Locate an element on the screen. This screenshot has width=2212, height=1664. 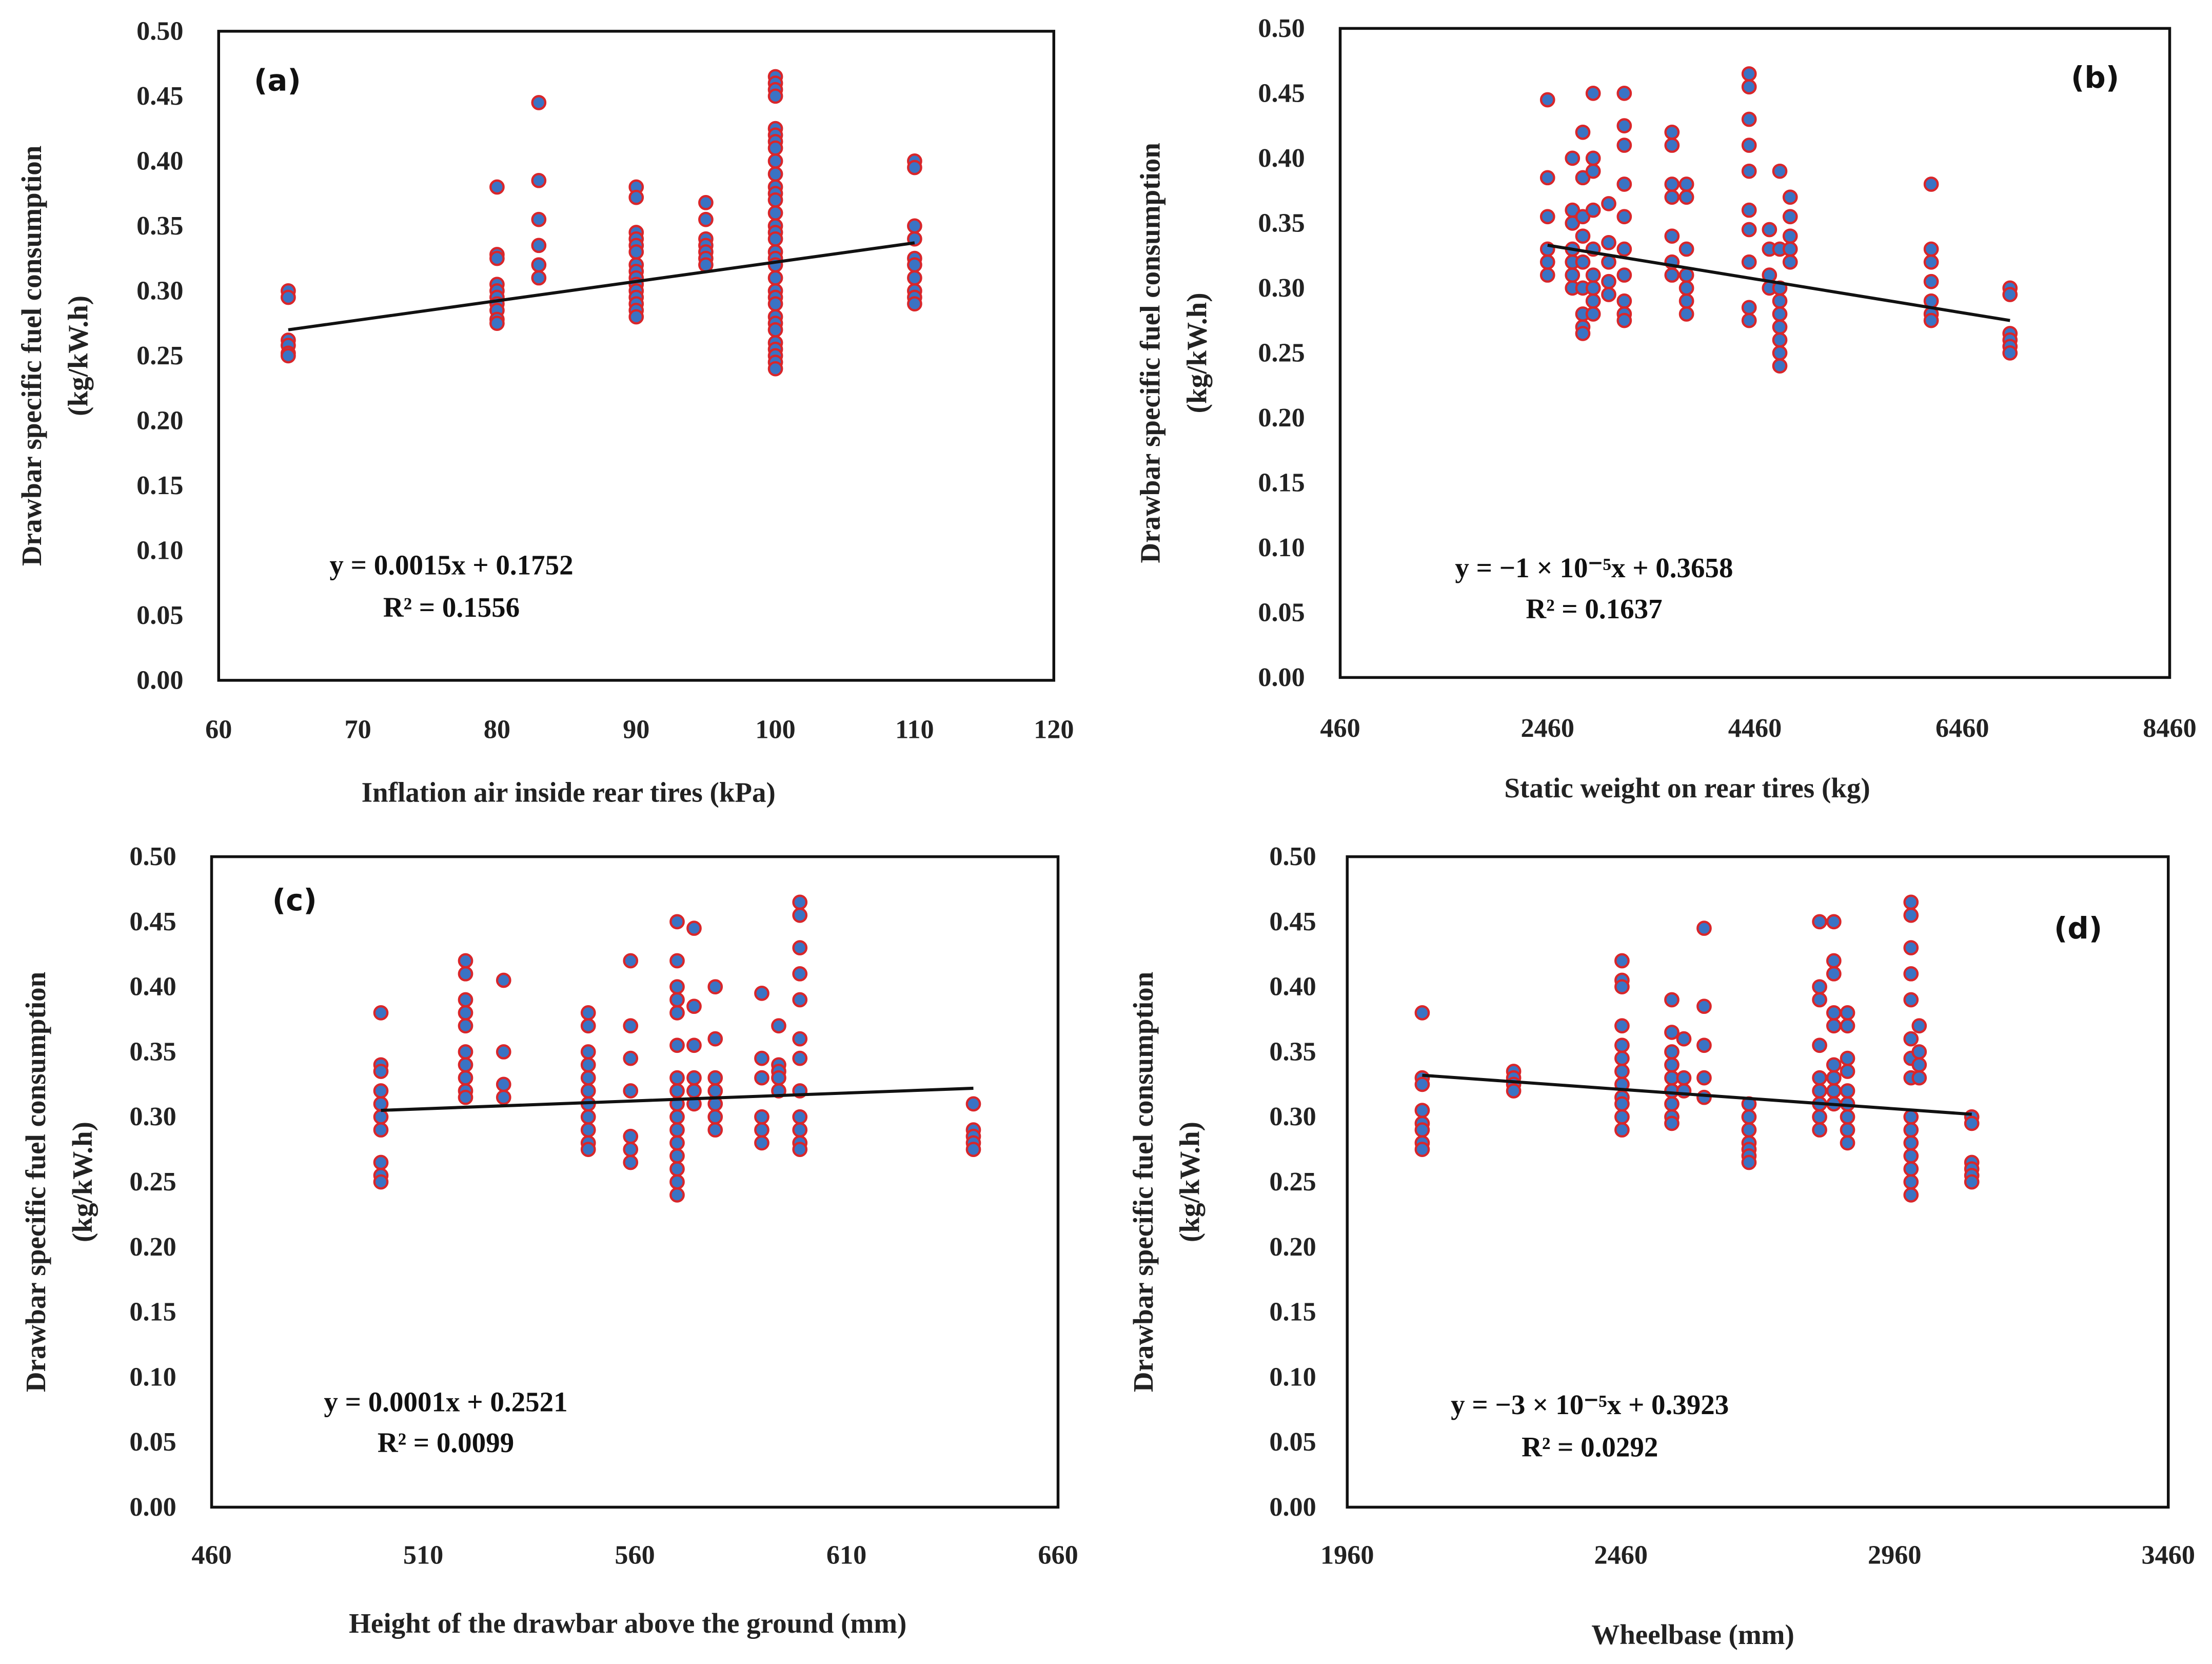
x-tick-label: 2960 is located at coordinates (1895, 1555).